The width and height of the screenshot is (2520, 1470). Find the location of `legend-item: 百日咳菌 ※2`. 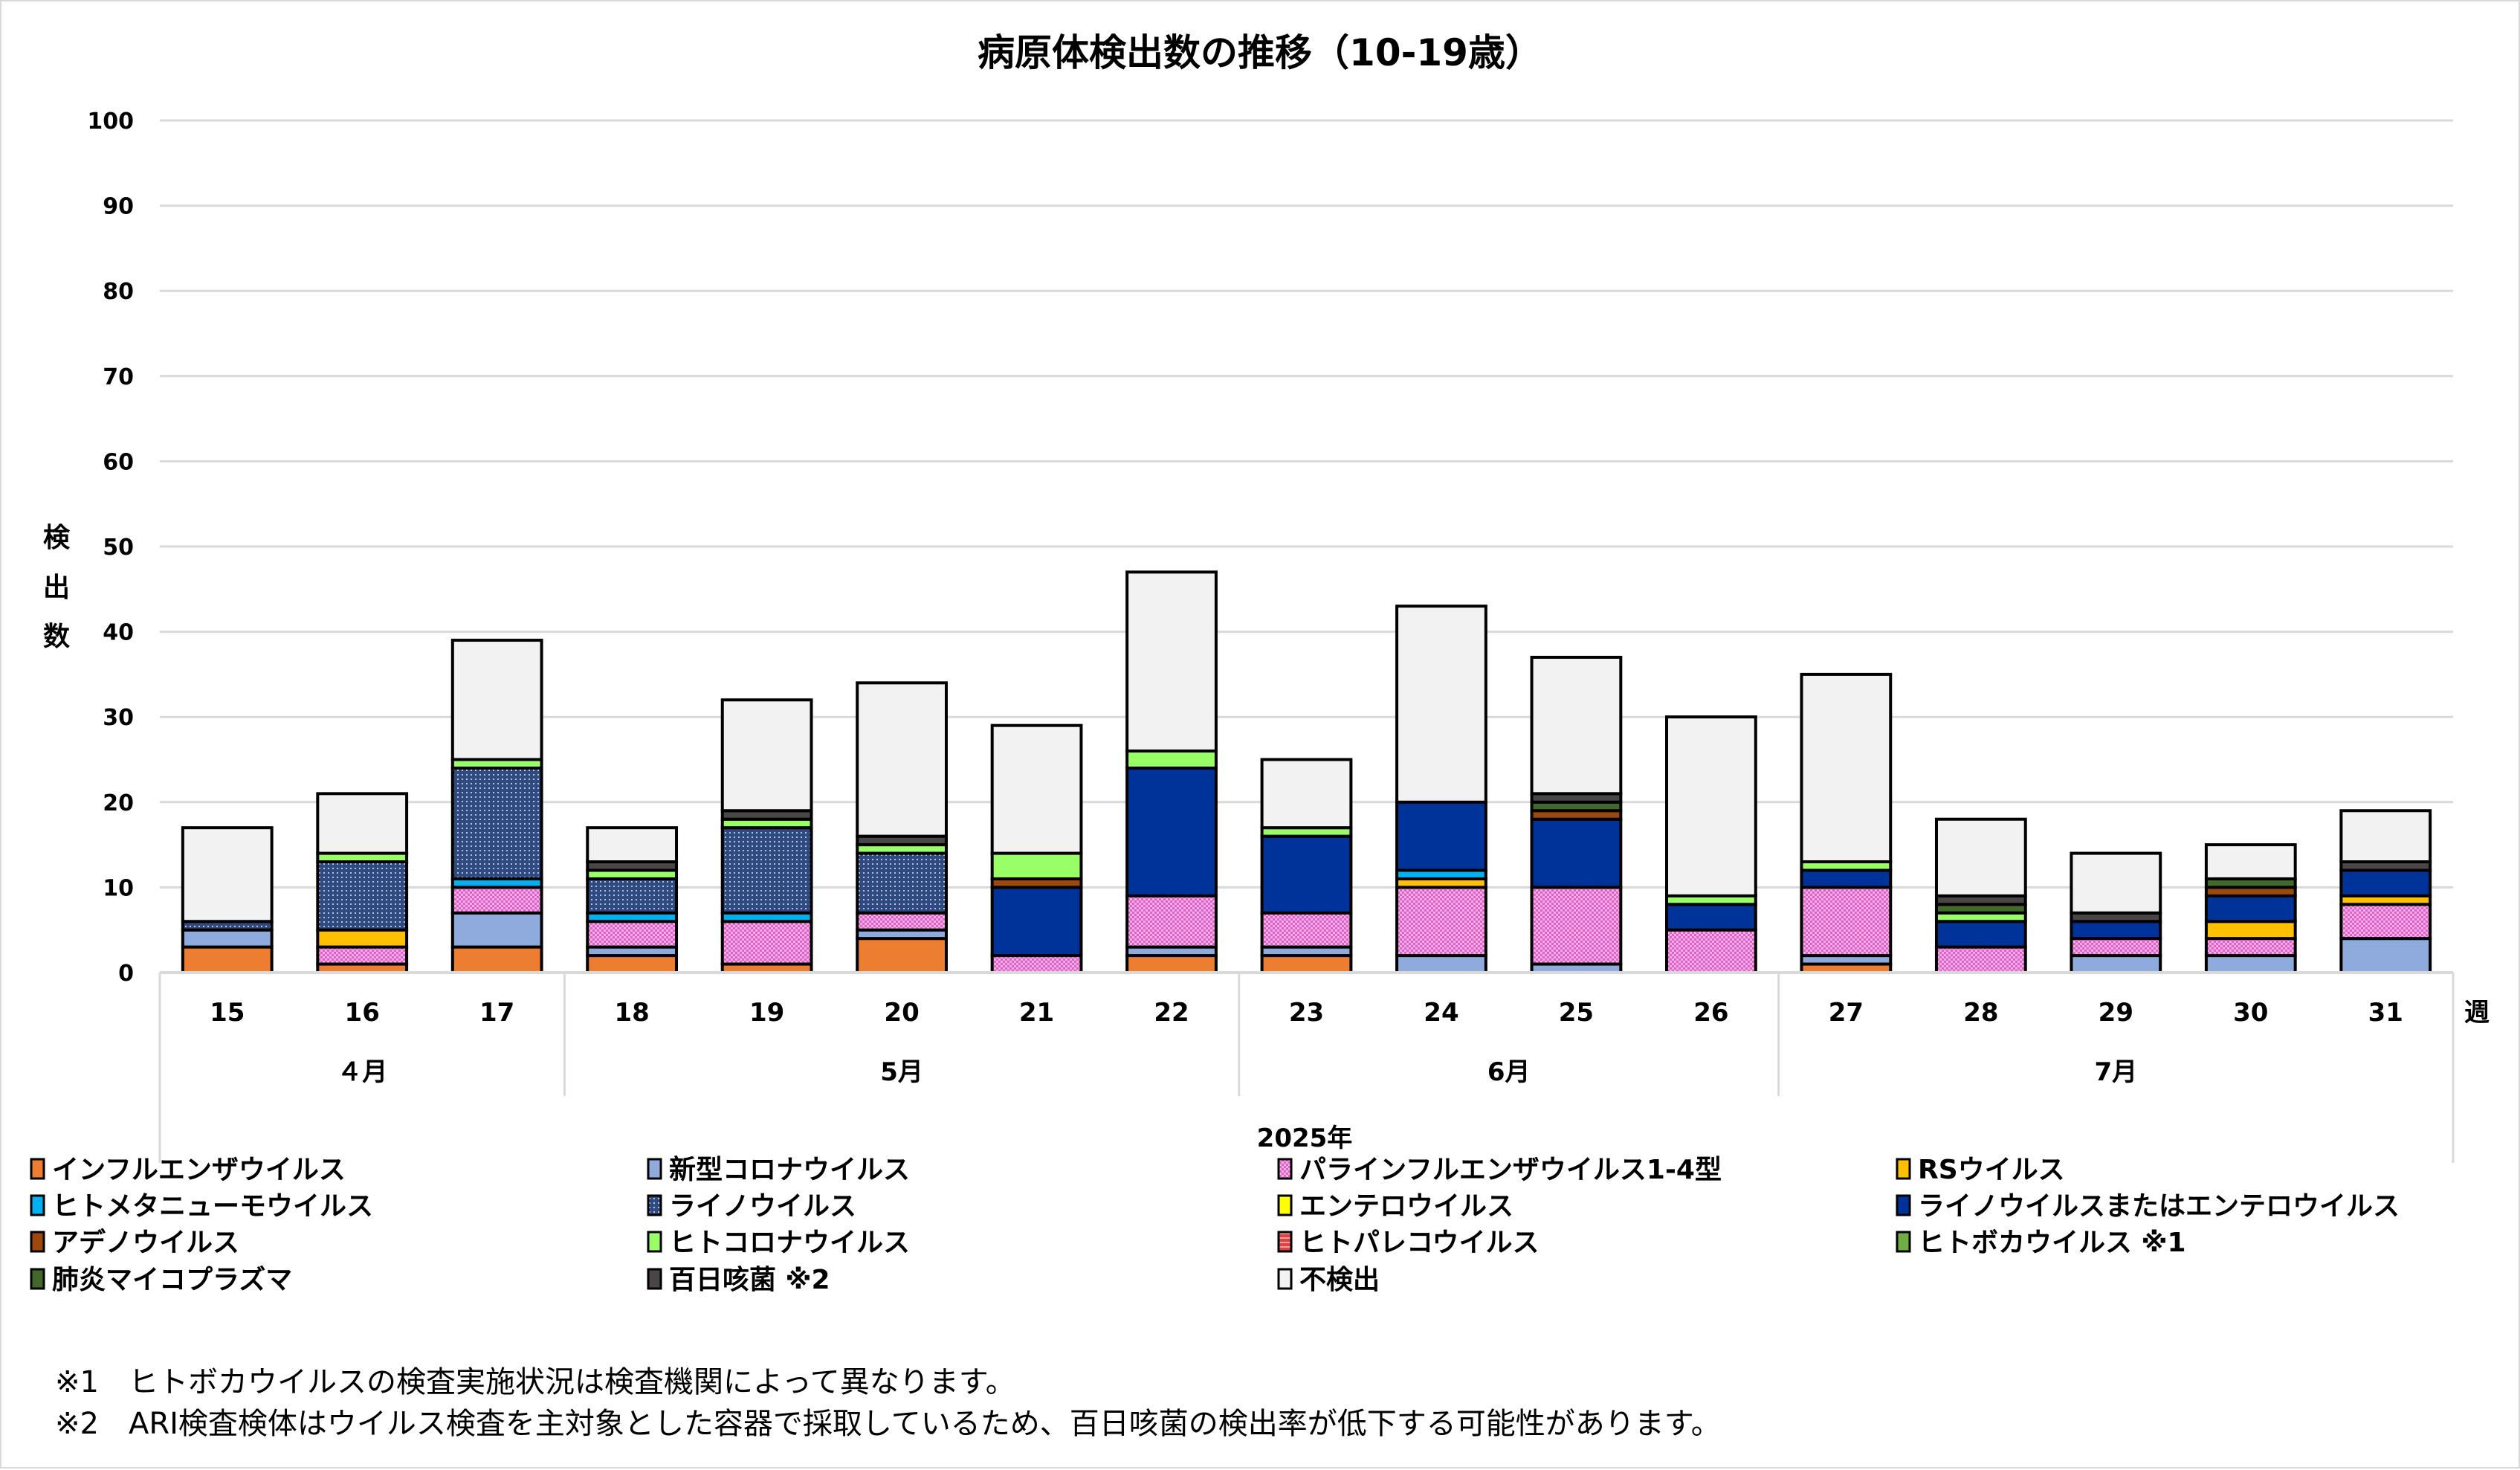

legend-item: 百日咳菌 ※2 is located at coordinates (739, 1280).